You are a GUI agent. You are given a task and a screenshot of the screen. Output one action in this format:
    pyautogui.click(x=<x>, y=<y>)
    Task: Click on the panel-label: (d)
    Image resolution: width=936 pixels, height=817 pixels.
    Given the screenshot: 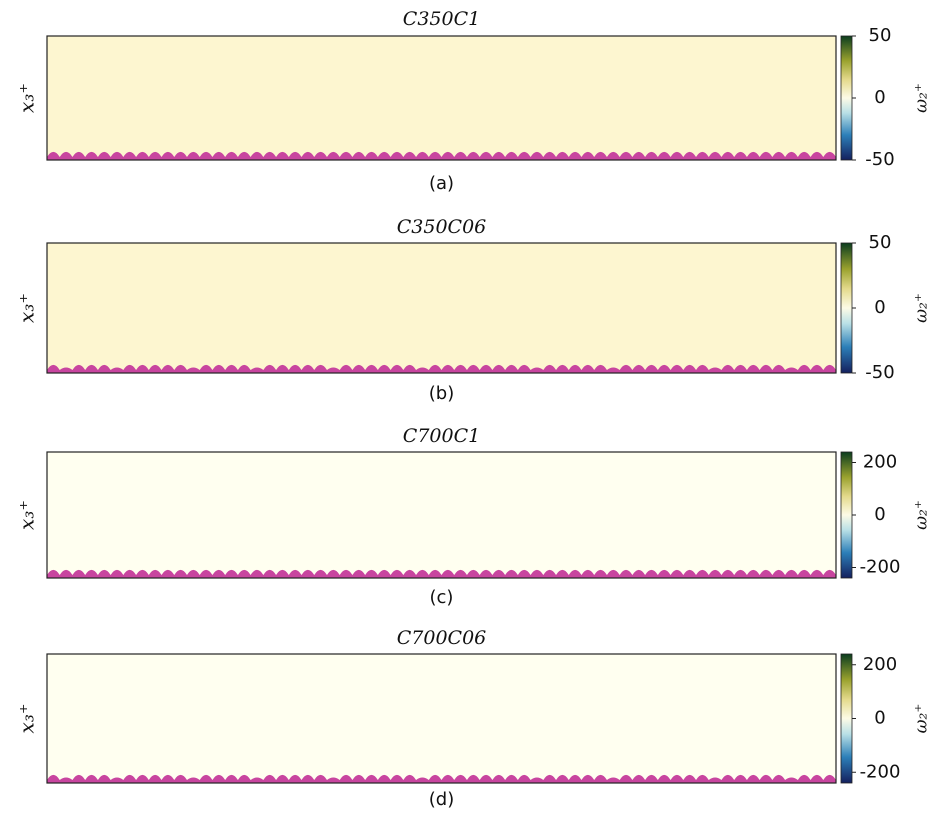 What is the action you would take?
    pyautogui.click(x=441, y=799)
    